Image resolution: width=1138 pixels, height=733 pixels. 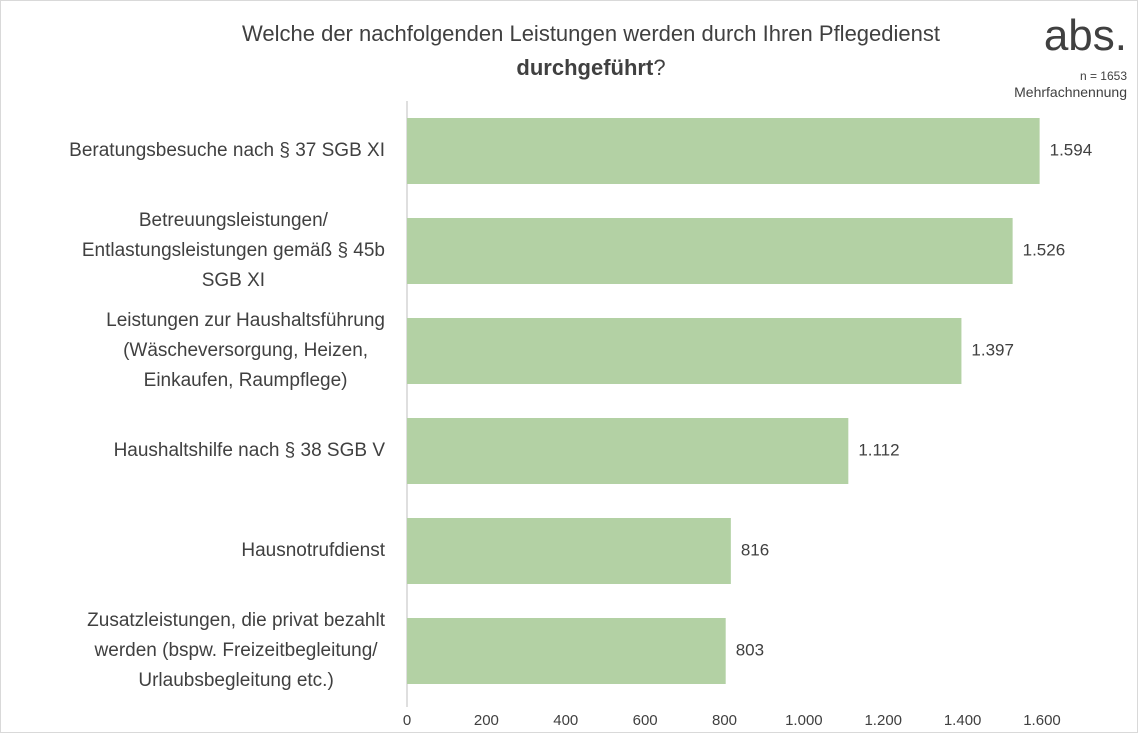 What do you see at coordinates (659, 67) in the screenshot?
I see `title-end: ?` at bounding box center [659, 67].